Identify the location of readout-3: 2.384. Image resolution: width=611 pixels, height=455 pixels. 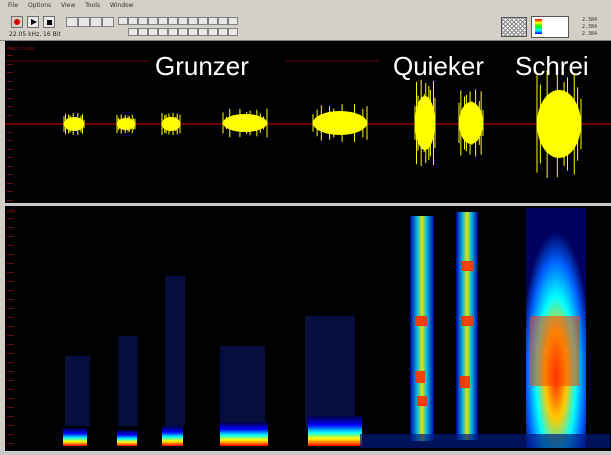
(590, 34).